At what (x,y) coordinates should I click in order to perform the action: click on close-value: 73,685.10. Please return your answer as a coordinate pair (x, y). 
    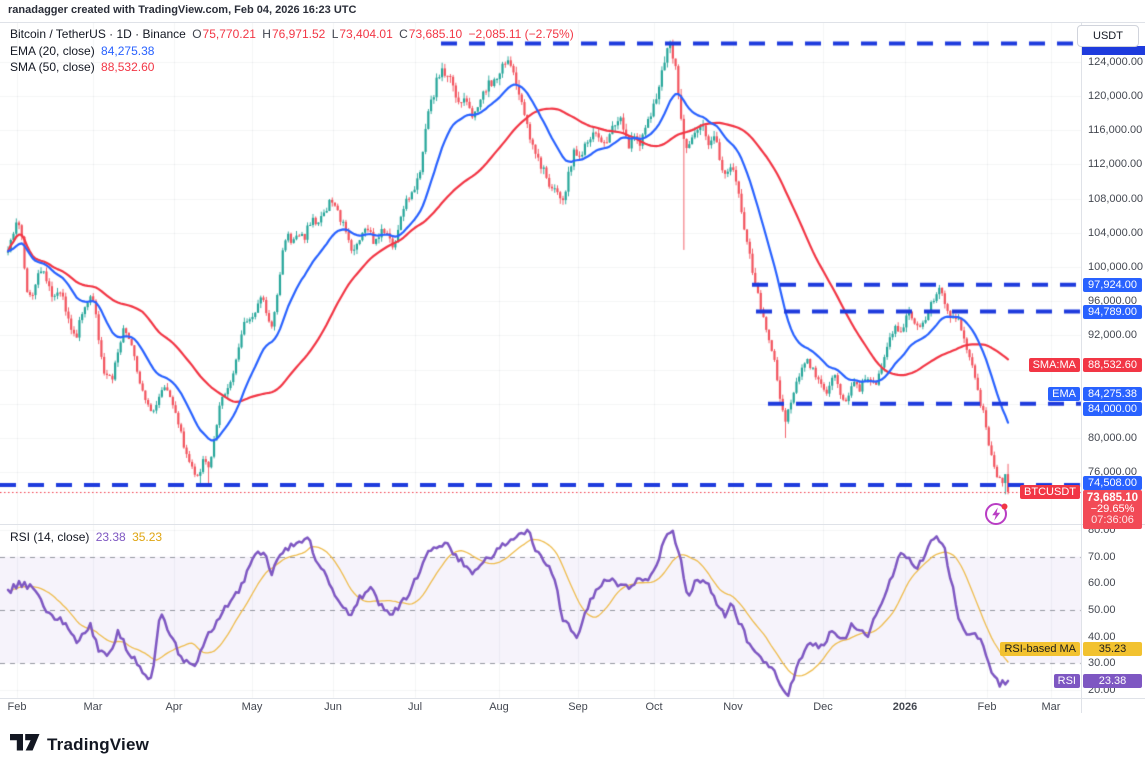
    Looking at the image, I should click on (435, 34).